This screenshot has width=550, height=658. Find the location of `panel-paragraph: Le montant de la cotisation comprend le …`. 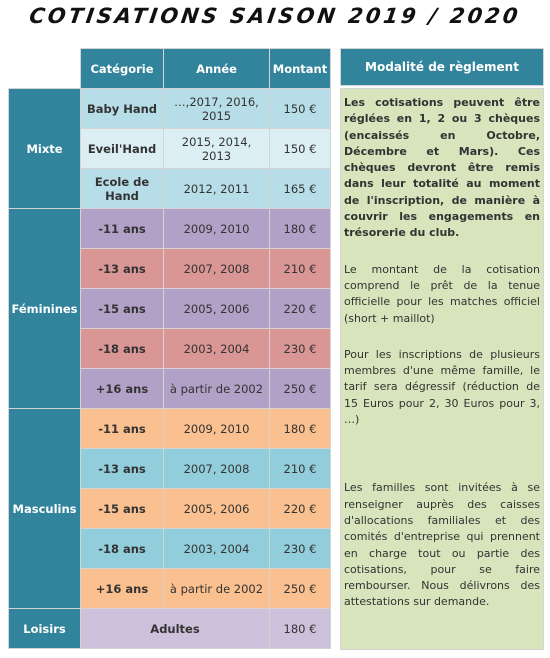

panel-paragraph: Le montant de la cotisation comprend le … is located at coordinates (442, 293).